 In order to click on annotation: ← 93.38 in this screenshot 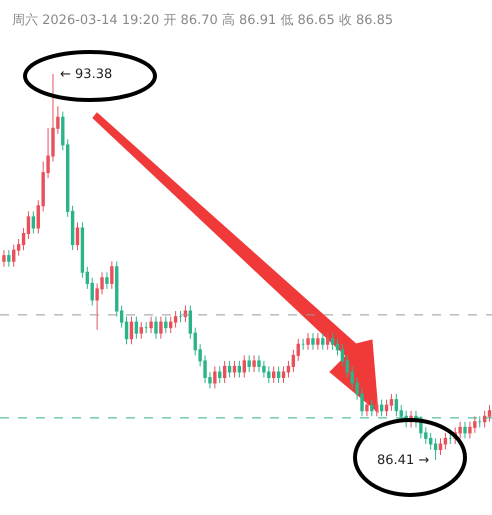, I will do `click(86, 74)`.